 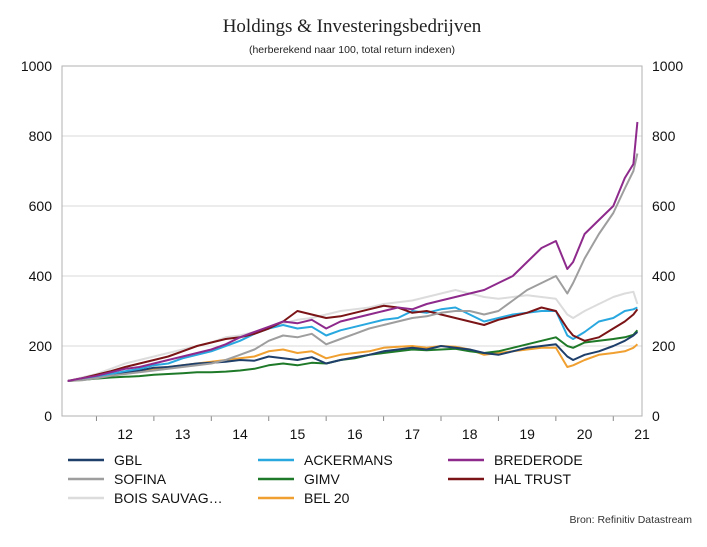 I want to click on y-tick-label-left: 1000, so click(x=36, y=66).